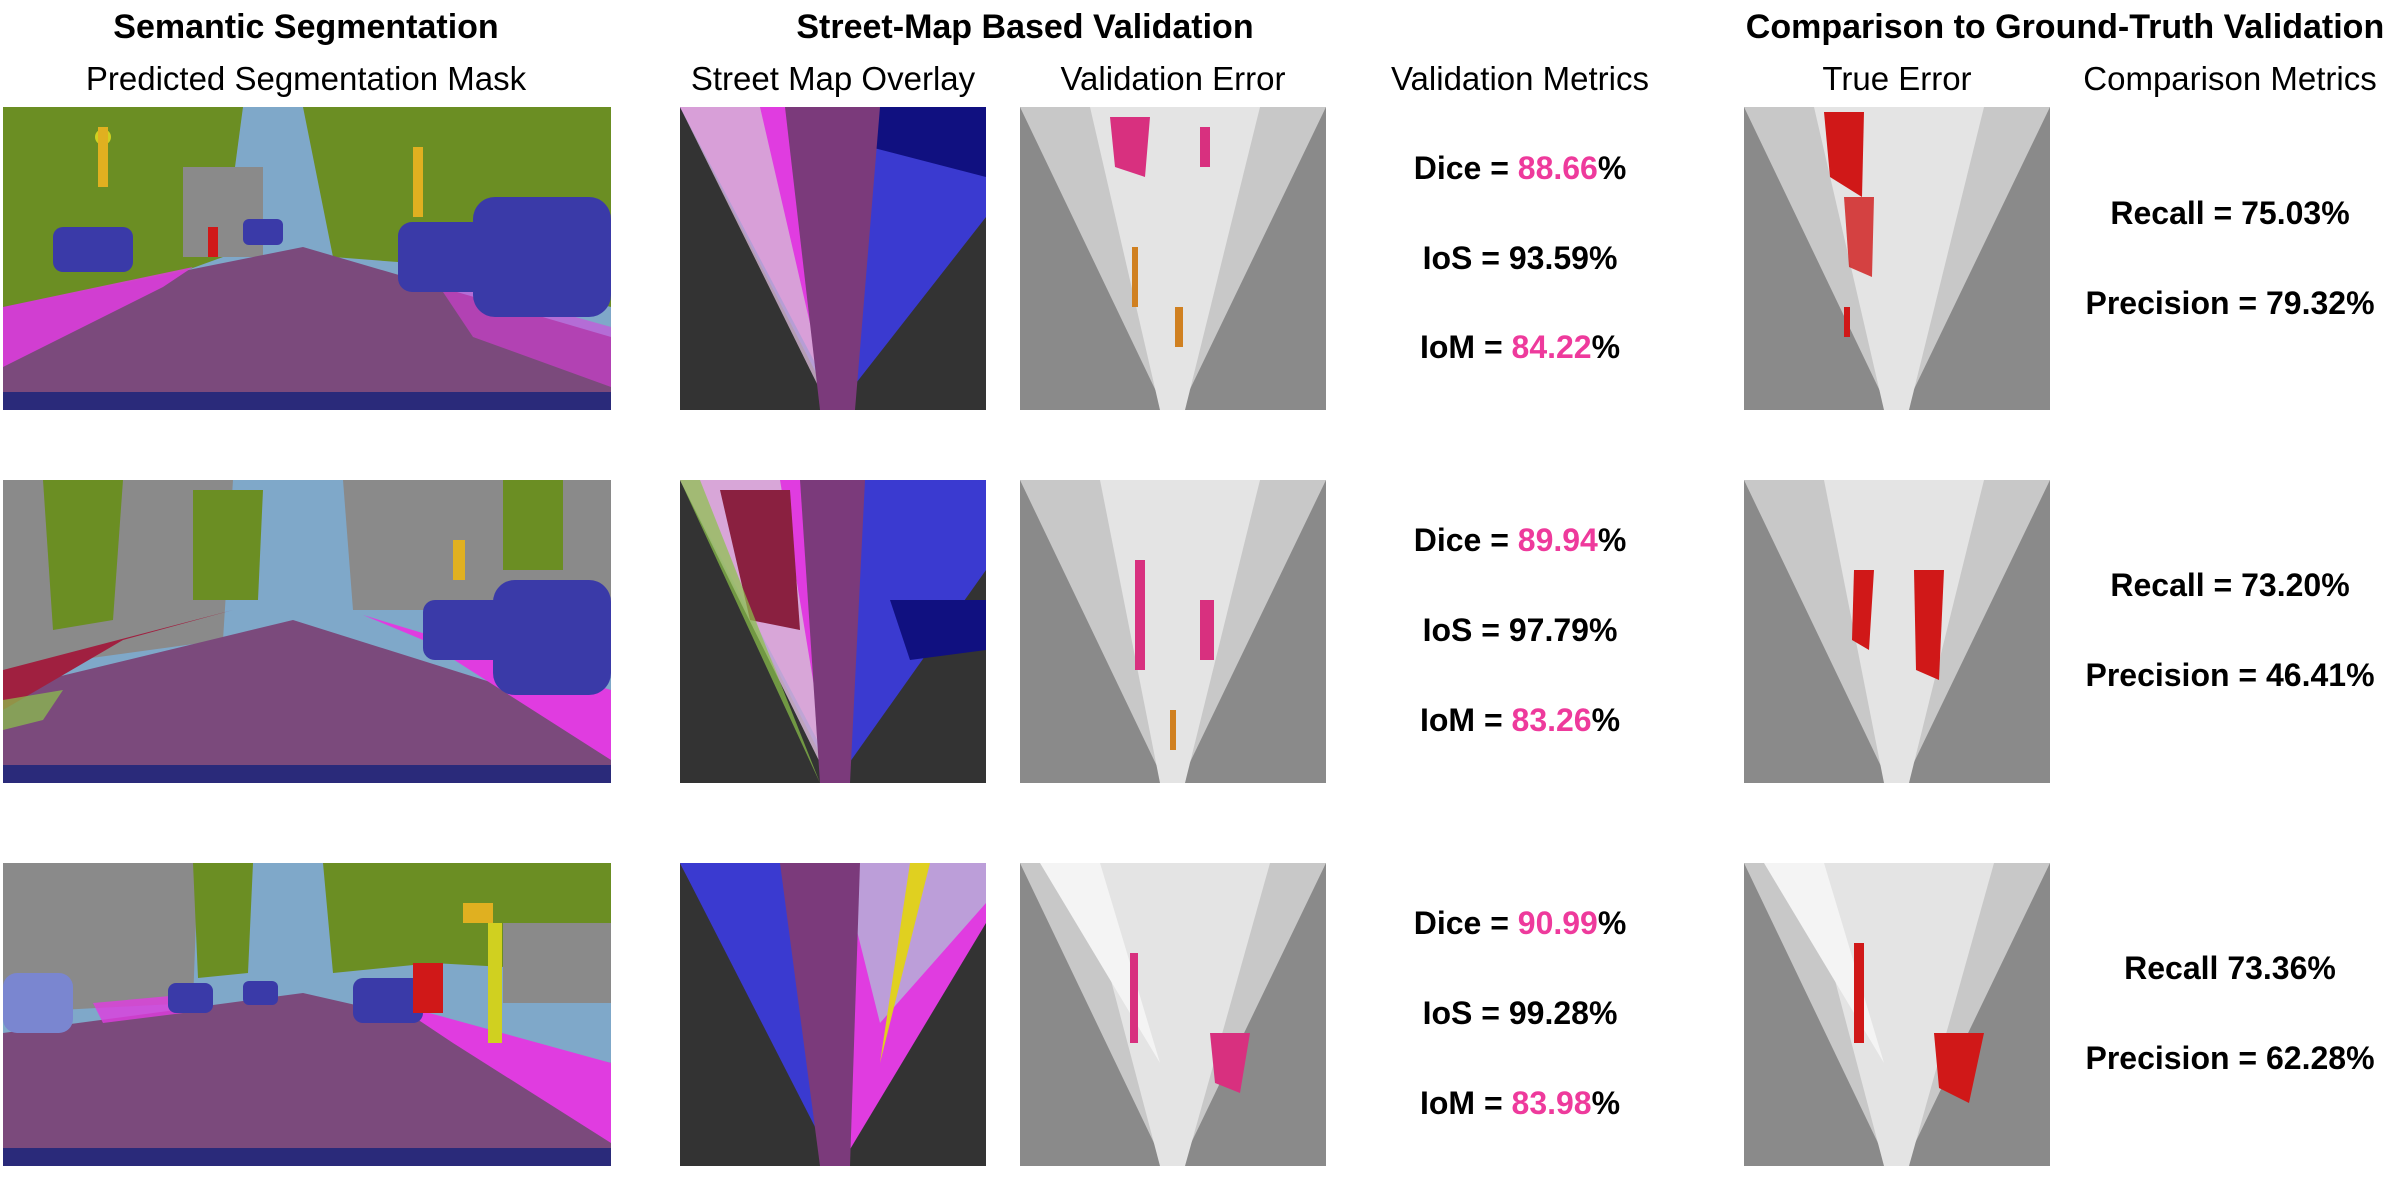  What do you see at coordinates (1520, 347) in the screenshot?
I see `iom-metric-row-1: IoM = 84.22%` at bounding box center [1520, 347].